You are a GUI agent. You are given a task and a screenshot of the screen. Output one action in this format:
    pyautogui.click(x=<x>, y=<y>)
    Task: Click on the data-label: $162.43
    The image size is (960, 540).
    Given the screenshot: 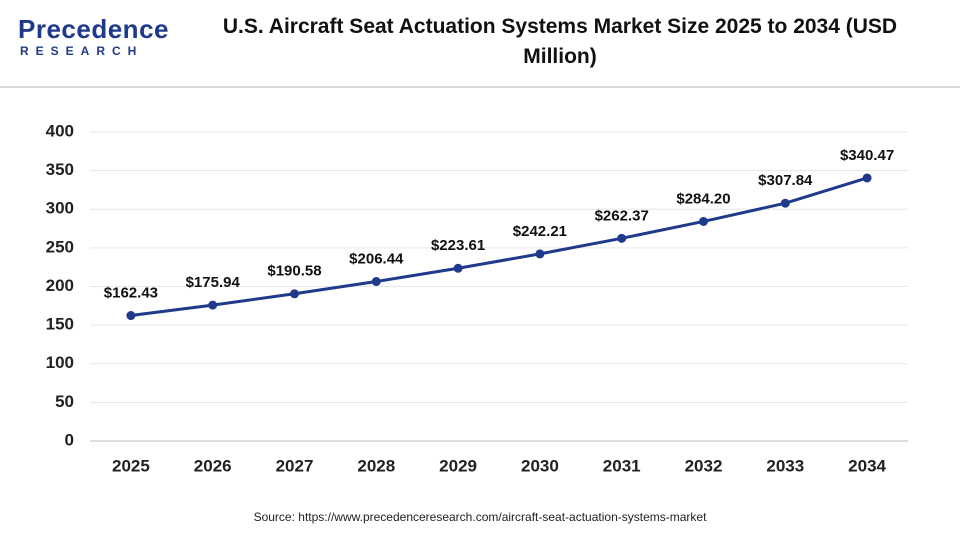 What is the action you would take?
    pyautogui.click(x=131, y=292)
    